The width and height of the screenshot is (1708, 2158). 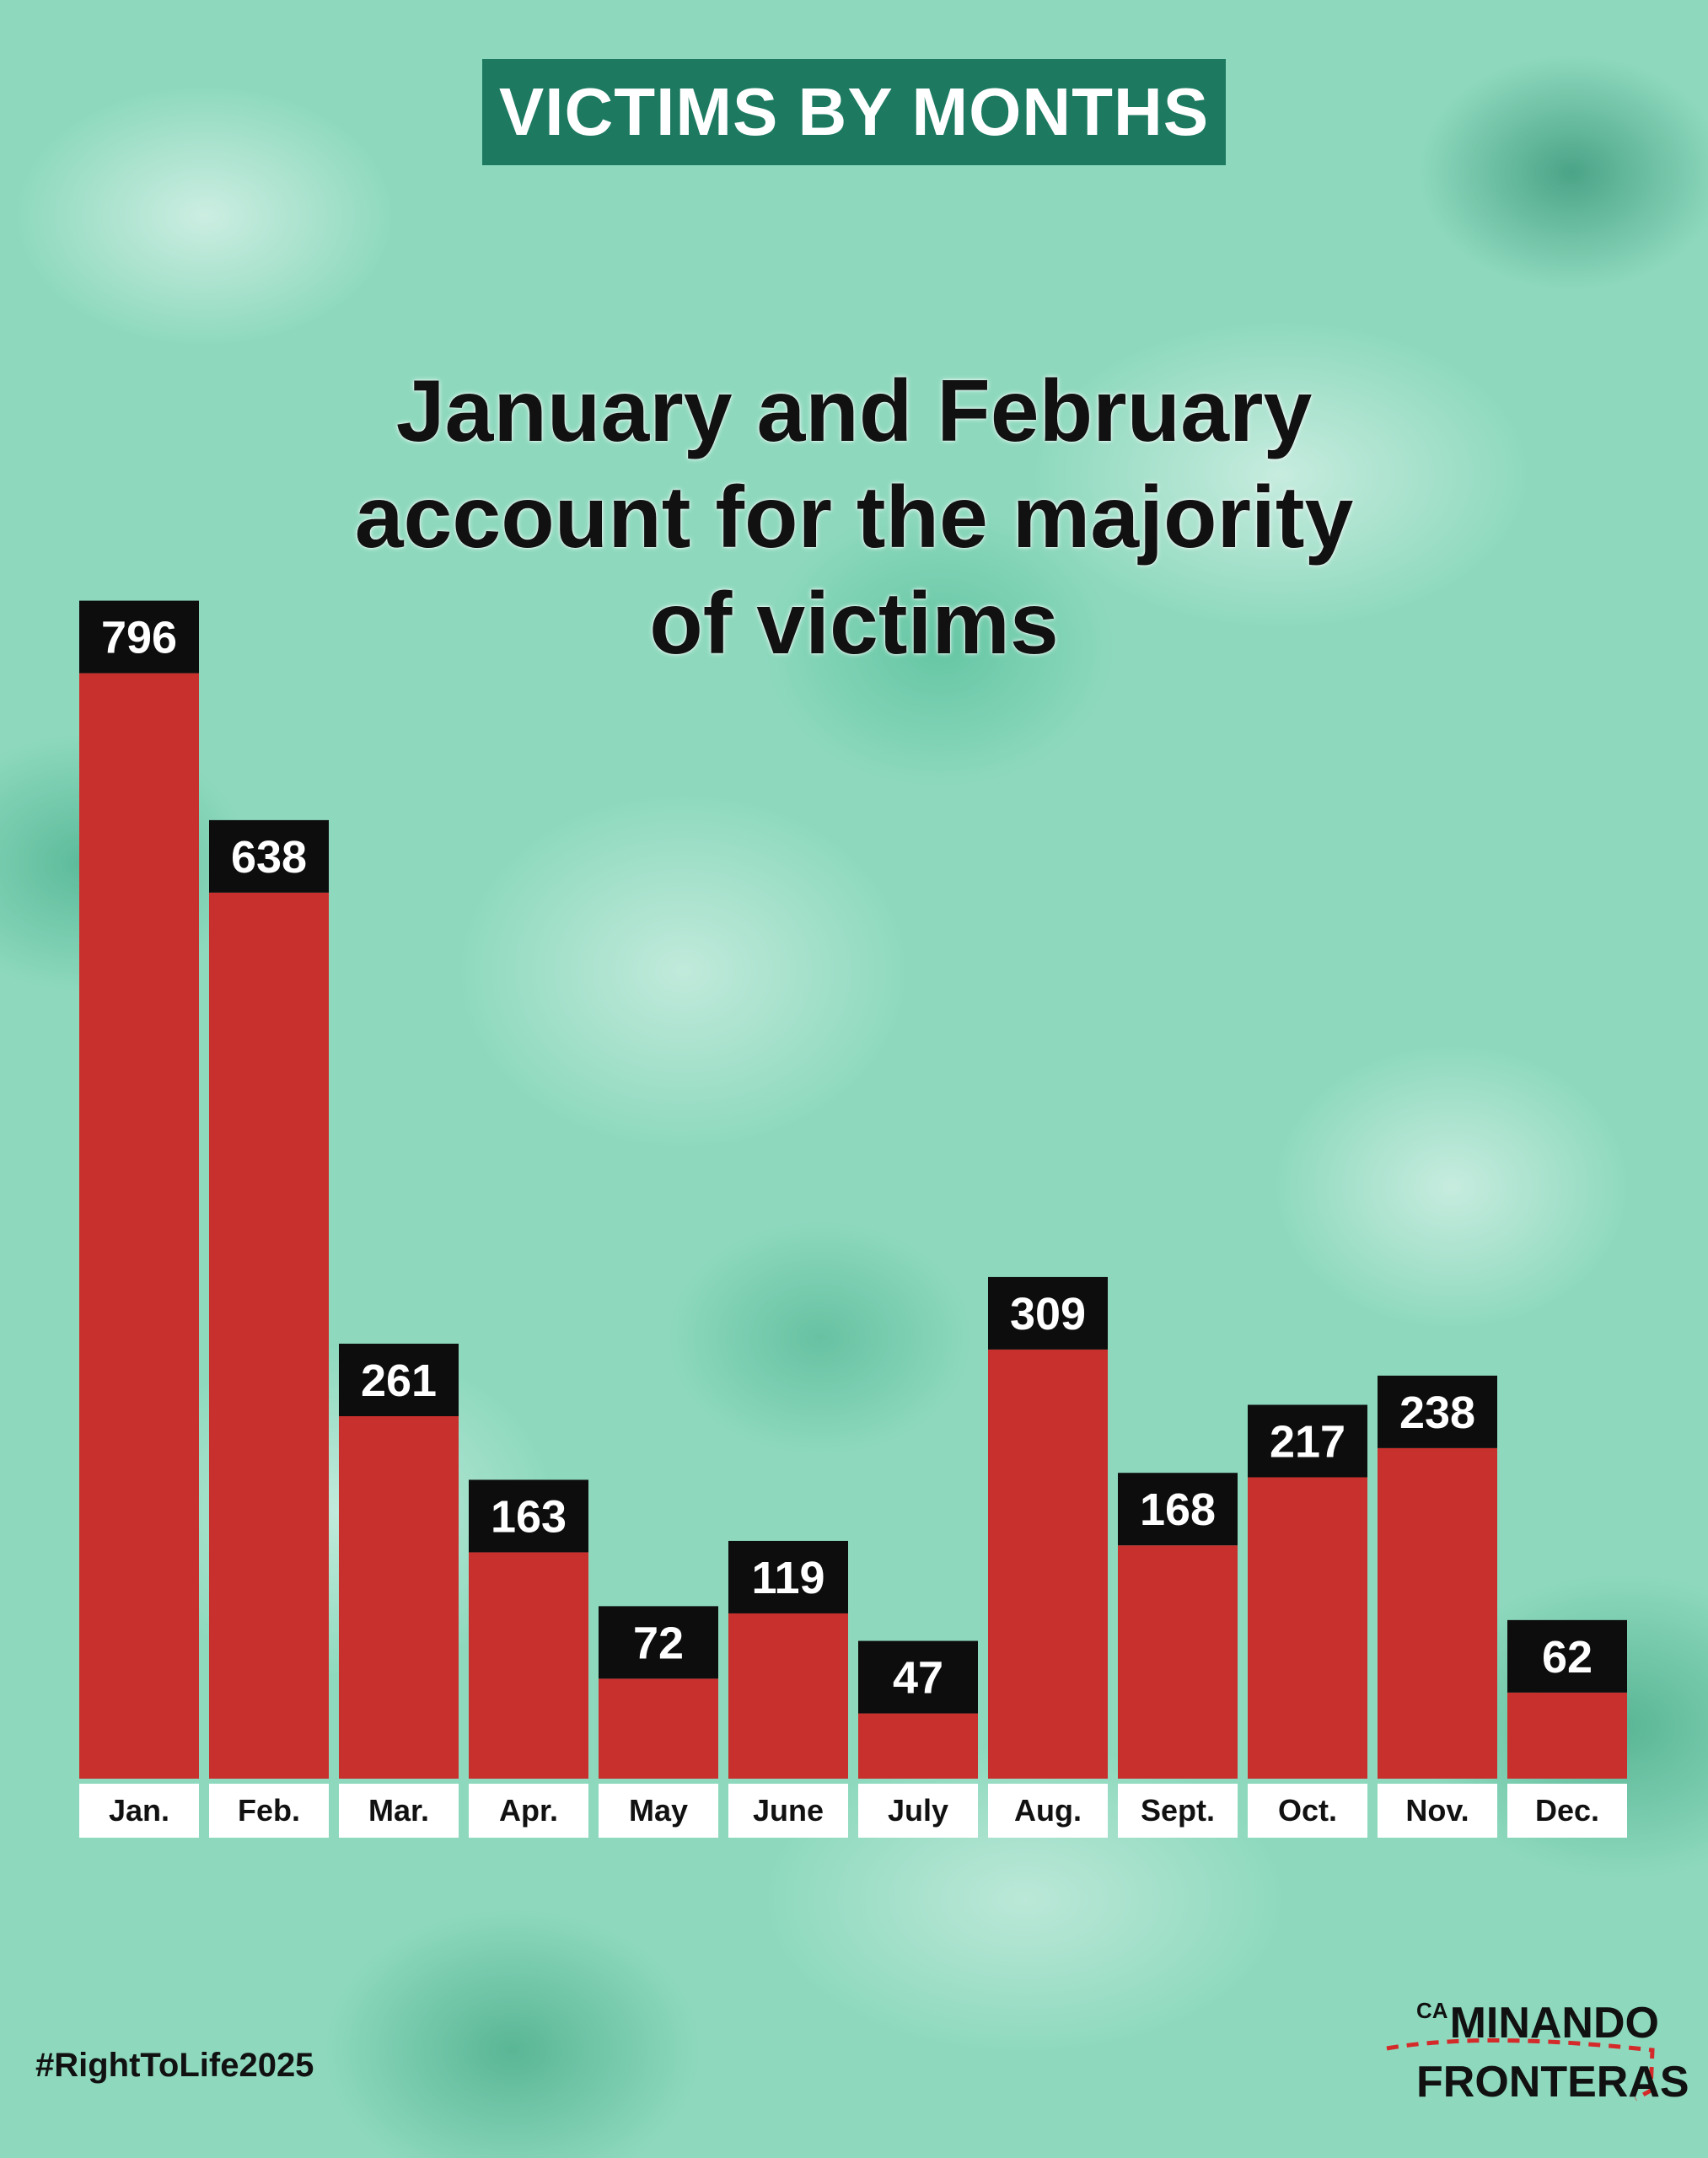 I want to click on x-tick-label: Jan., so click(x=139, y=1810).